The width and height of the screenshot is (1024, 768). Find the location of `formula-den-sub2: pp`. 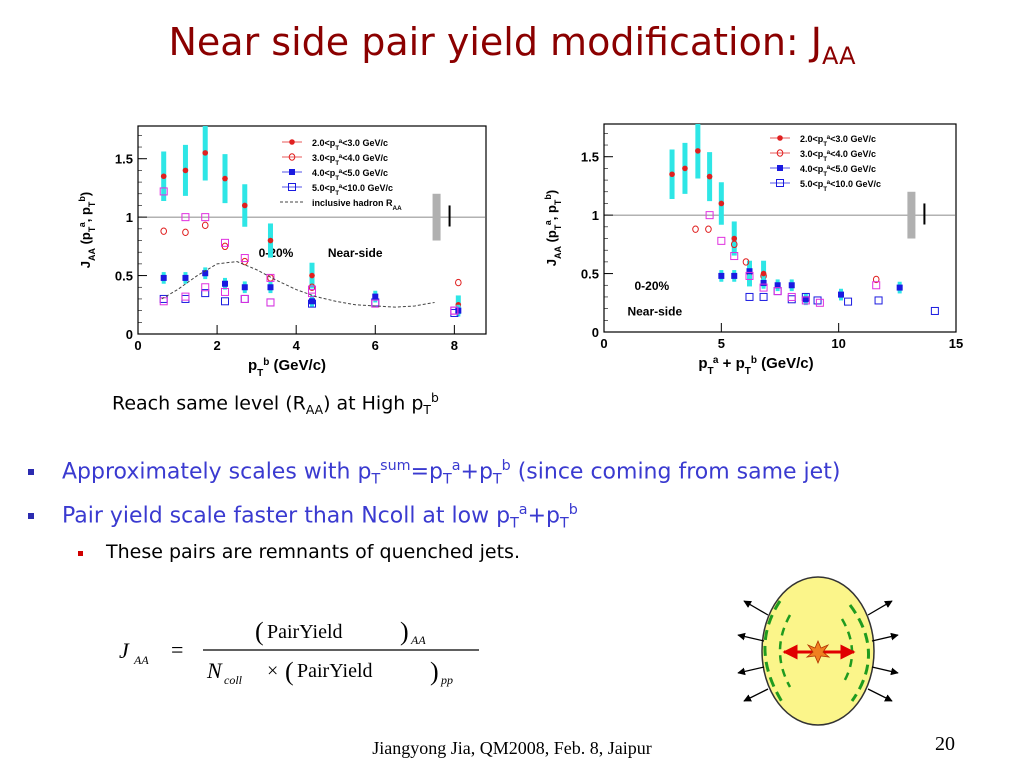

formula-den-sub2: pp is located at coordinates (446, 680).